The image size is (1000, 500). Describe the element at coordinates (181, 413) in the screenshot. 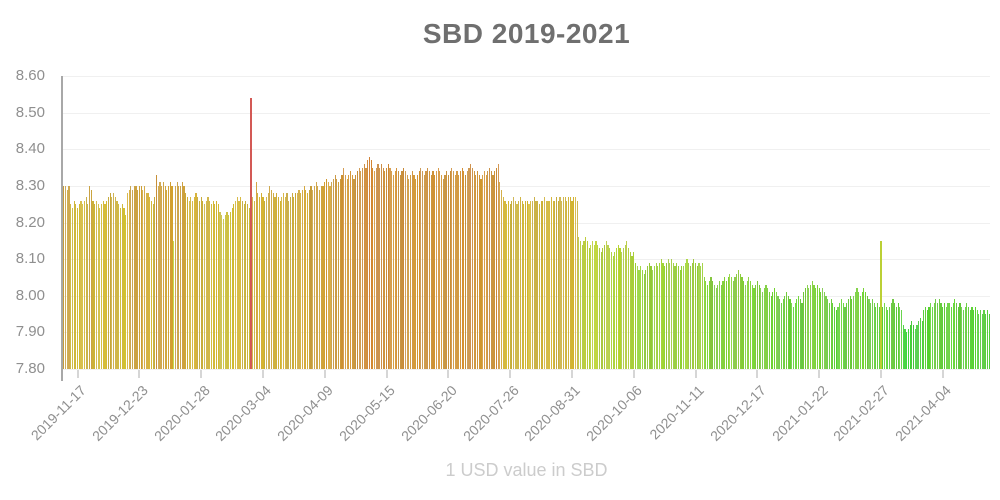

I see `x-axis-tick-label: 2020-01-28` at that location.